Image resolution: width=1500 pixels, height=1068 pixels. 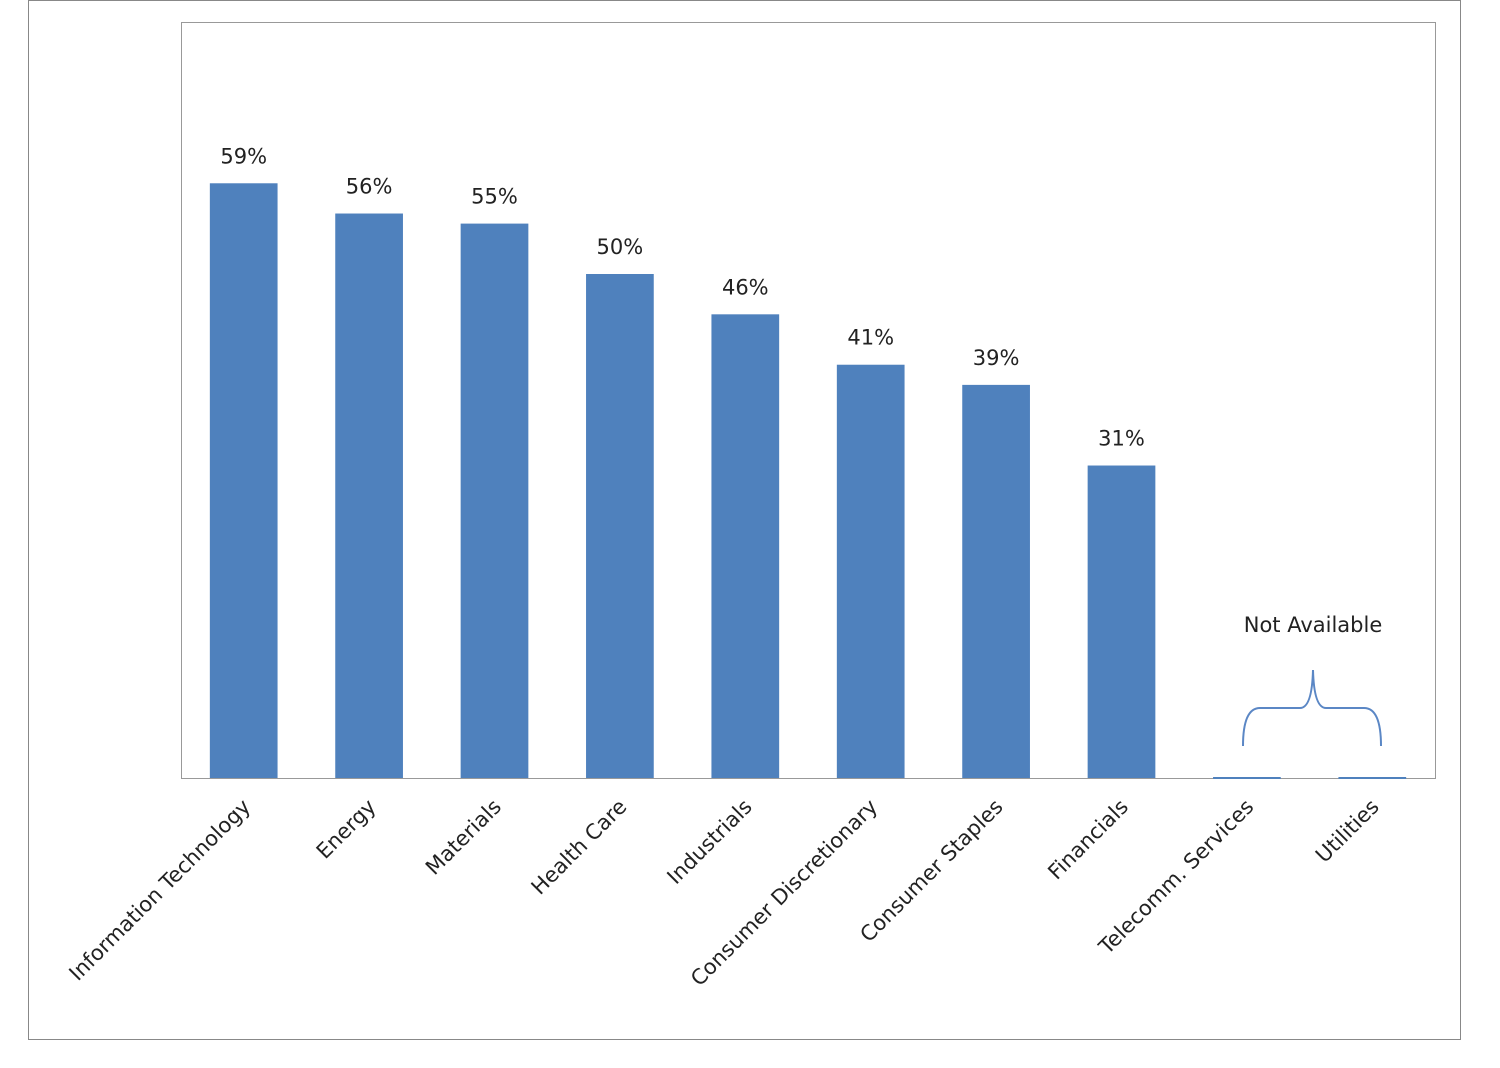 What do you see at coordinates (996, 358) in the screenshot?
I see `value-label: 39%` at bounding box center [996, 358].